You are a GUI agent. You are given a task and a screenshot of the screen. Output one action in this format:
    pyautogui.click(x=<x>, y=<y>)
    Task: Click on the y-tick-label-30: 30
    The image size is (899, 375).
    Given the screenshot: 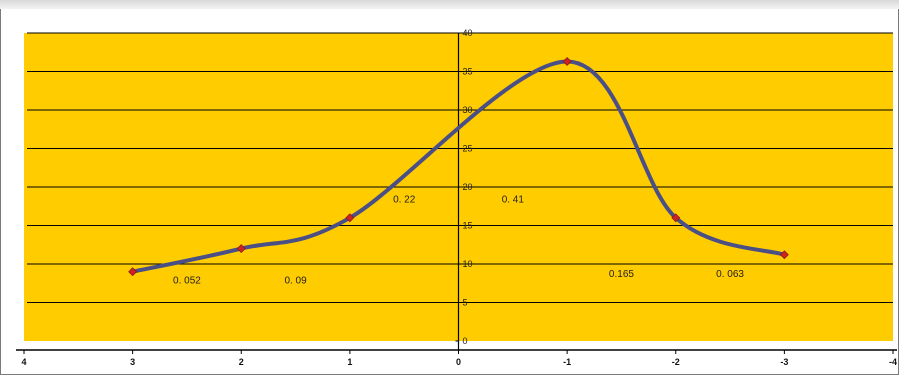 What is the action you would take?
    pyautogui.click(x=468, y=110)
    